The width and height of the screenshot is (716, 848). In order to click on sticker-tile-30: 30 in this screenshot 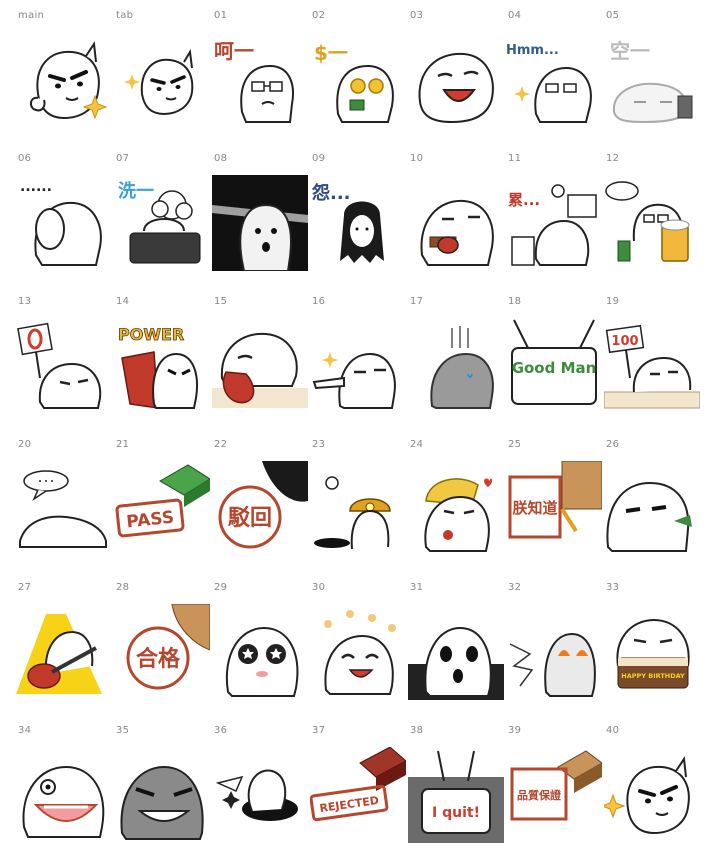, I will do `click(358, 642)`.